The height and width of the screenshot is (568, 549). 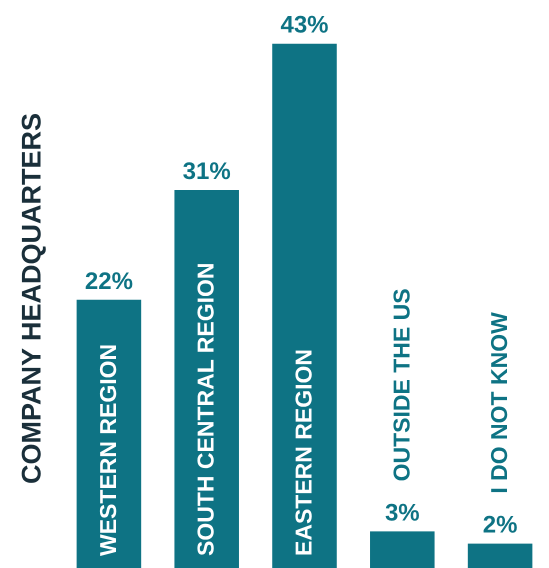 I want to click on x-tick-label: EASTERN REGION, so click(x=303, y=452).